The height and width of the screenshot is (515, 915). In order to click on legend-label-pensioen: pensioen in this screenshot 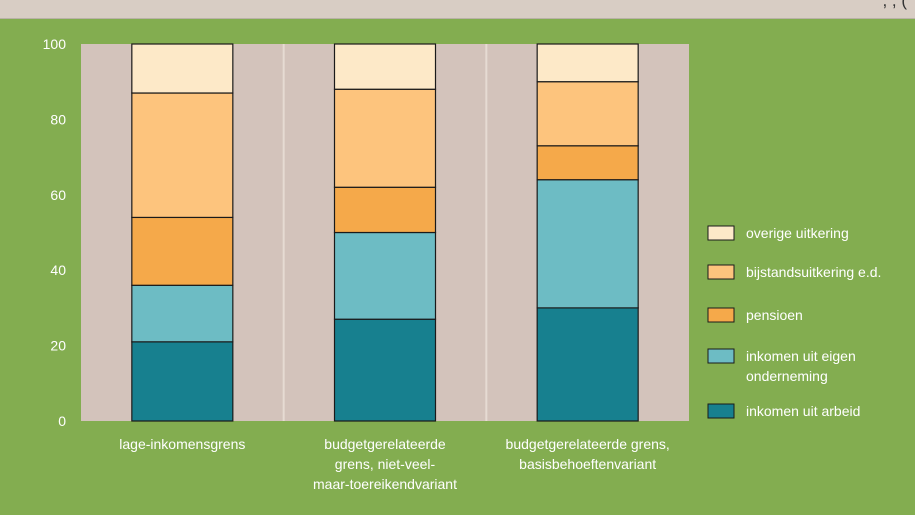, I will do `click(774, 315)`.